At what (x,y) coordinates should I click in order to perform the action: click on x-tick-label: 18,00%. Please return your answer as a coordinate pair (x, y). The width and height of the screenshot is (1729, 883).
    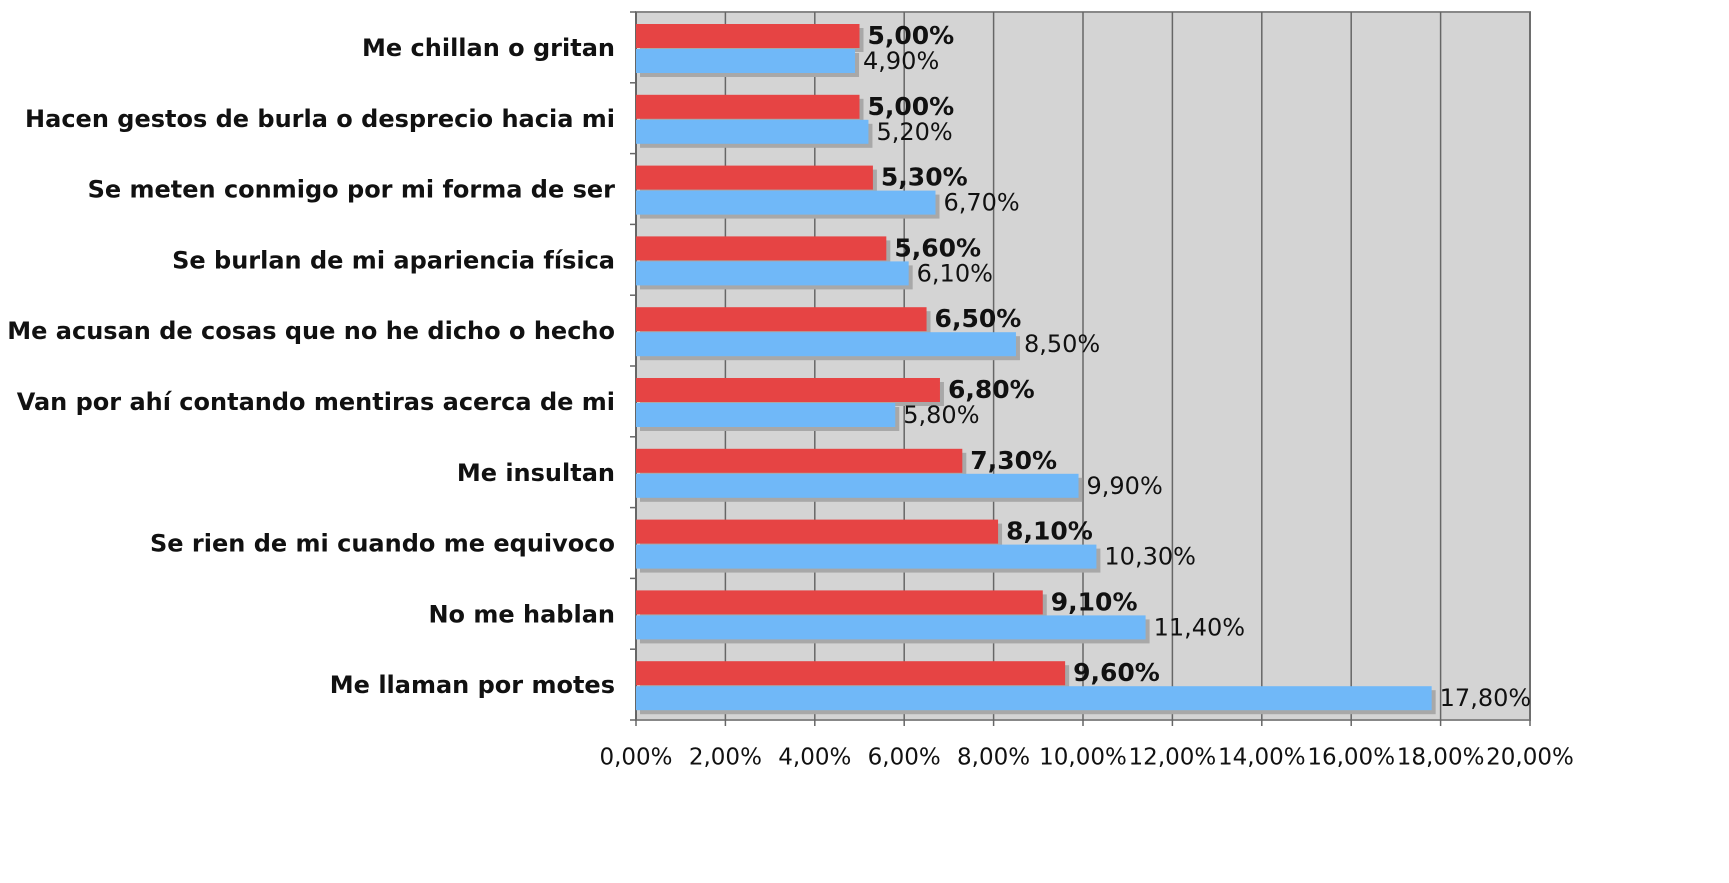
    Looking at the image, I should click on (1441, 758).